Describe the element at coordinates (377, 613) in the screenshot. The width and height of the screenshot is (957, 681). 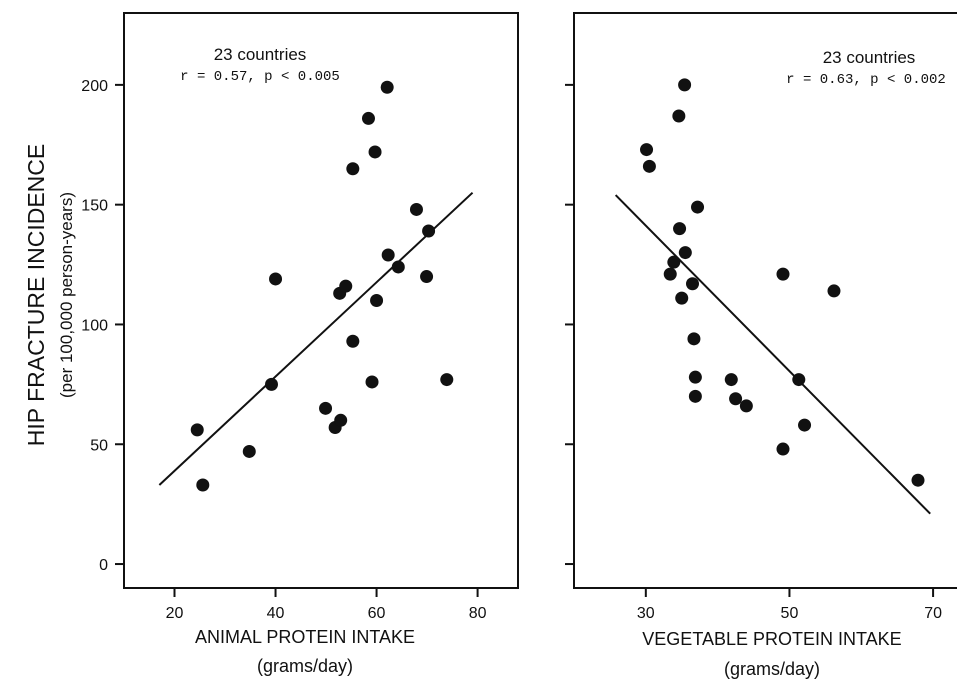
I see `x-tick-label: 60` at that location.